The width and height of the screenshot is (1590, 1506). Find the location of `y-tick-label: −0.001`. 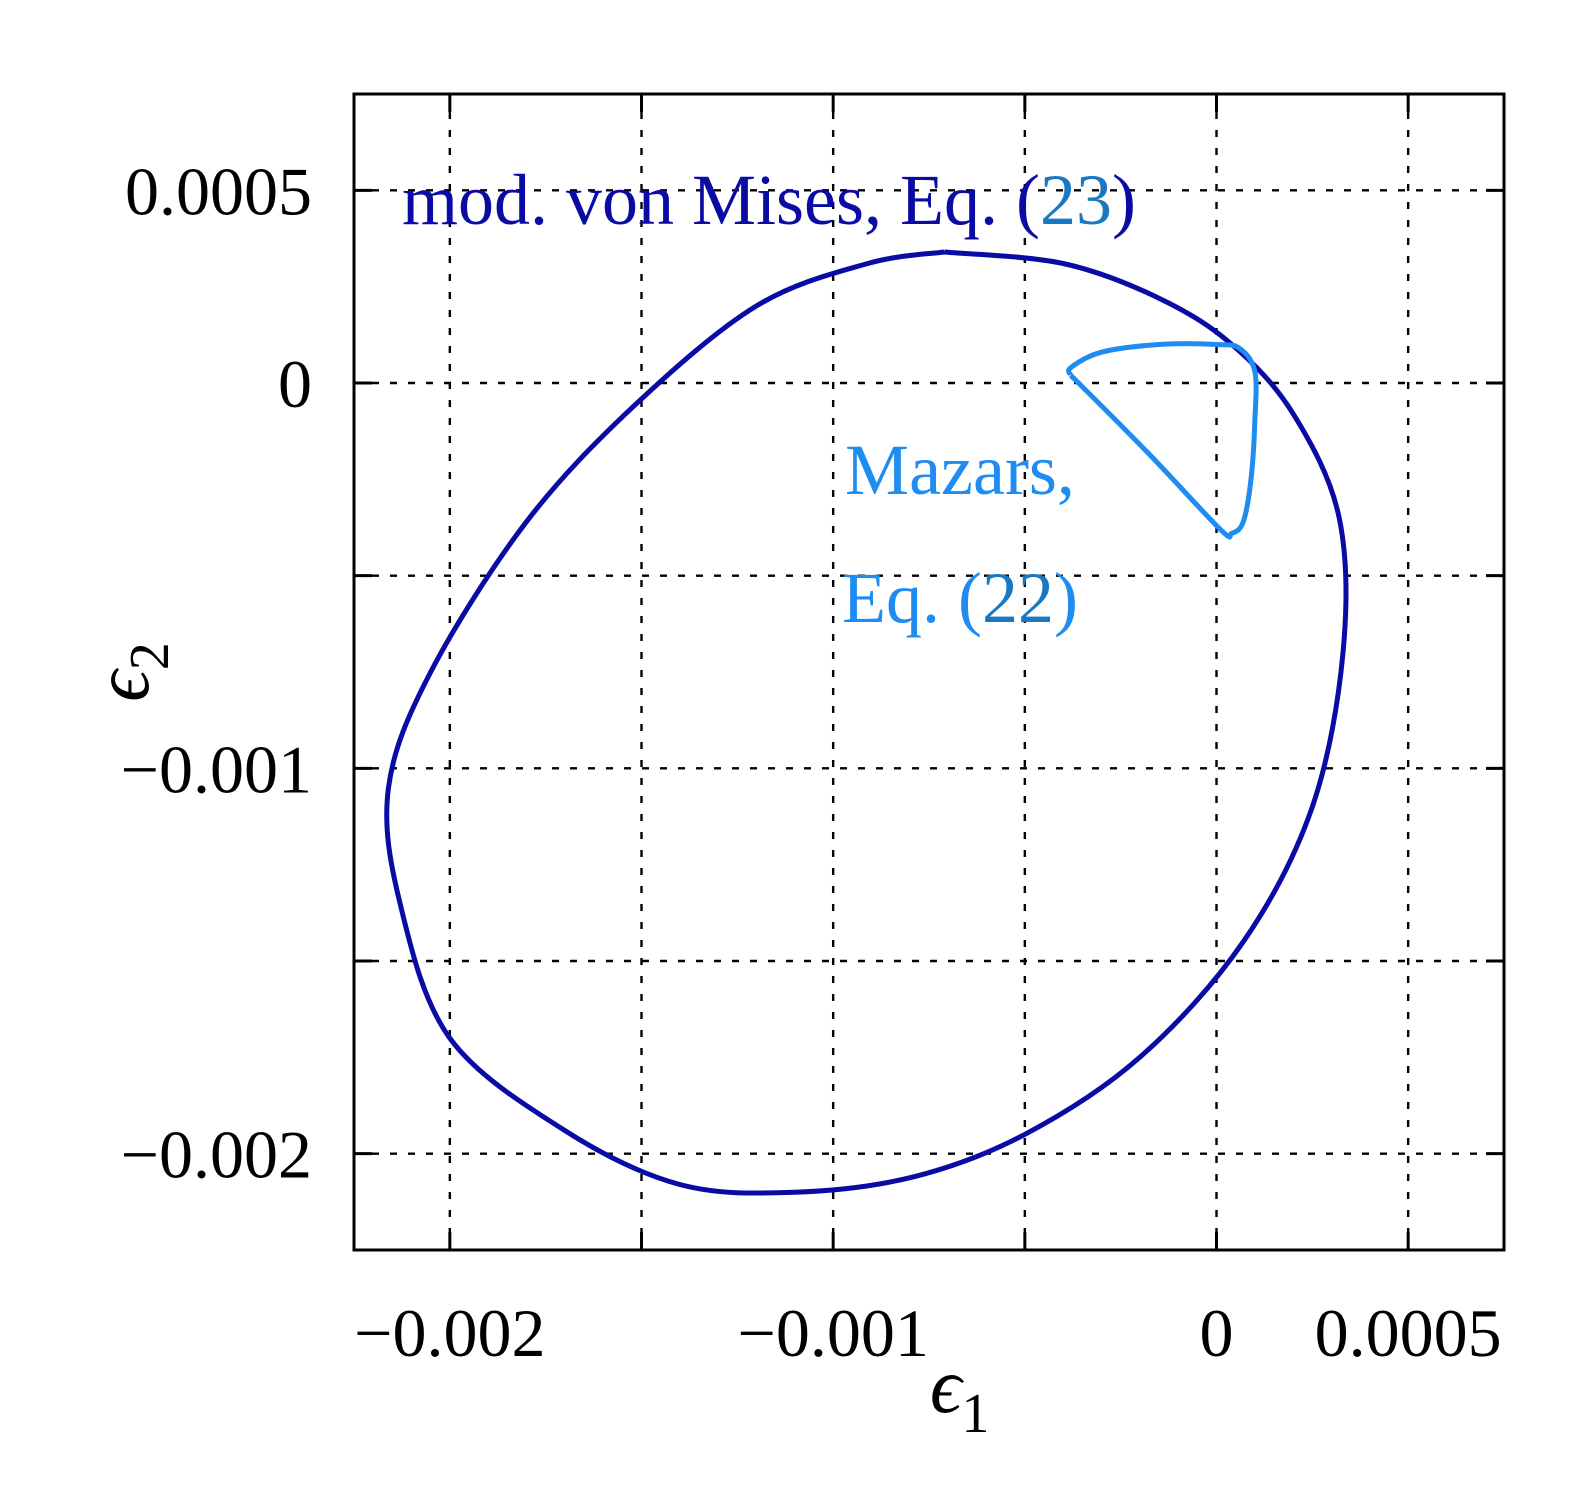

y-tick-label: −0.001 is located at coordinates (216, 769).